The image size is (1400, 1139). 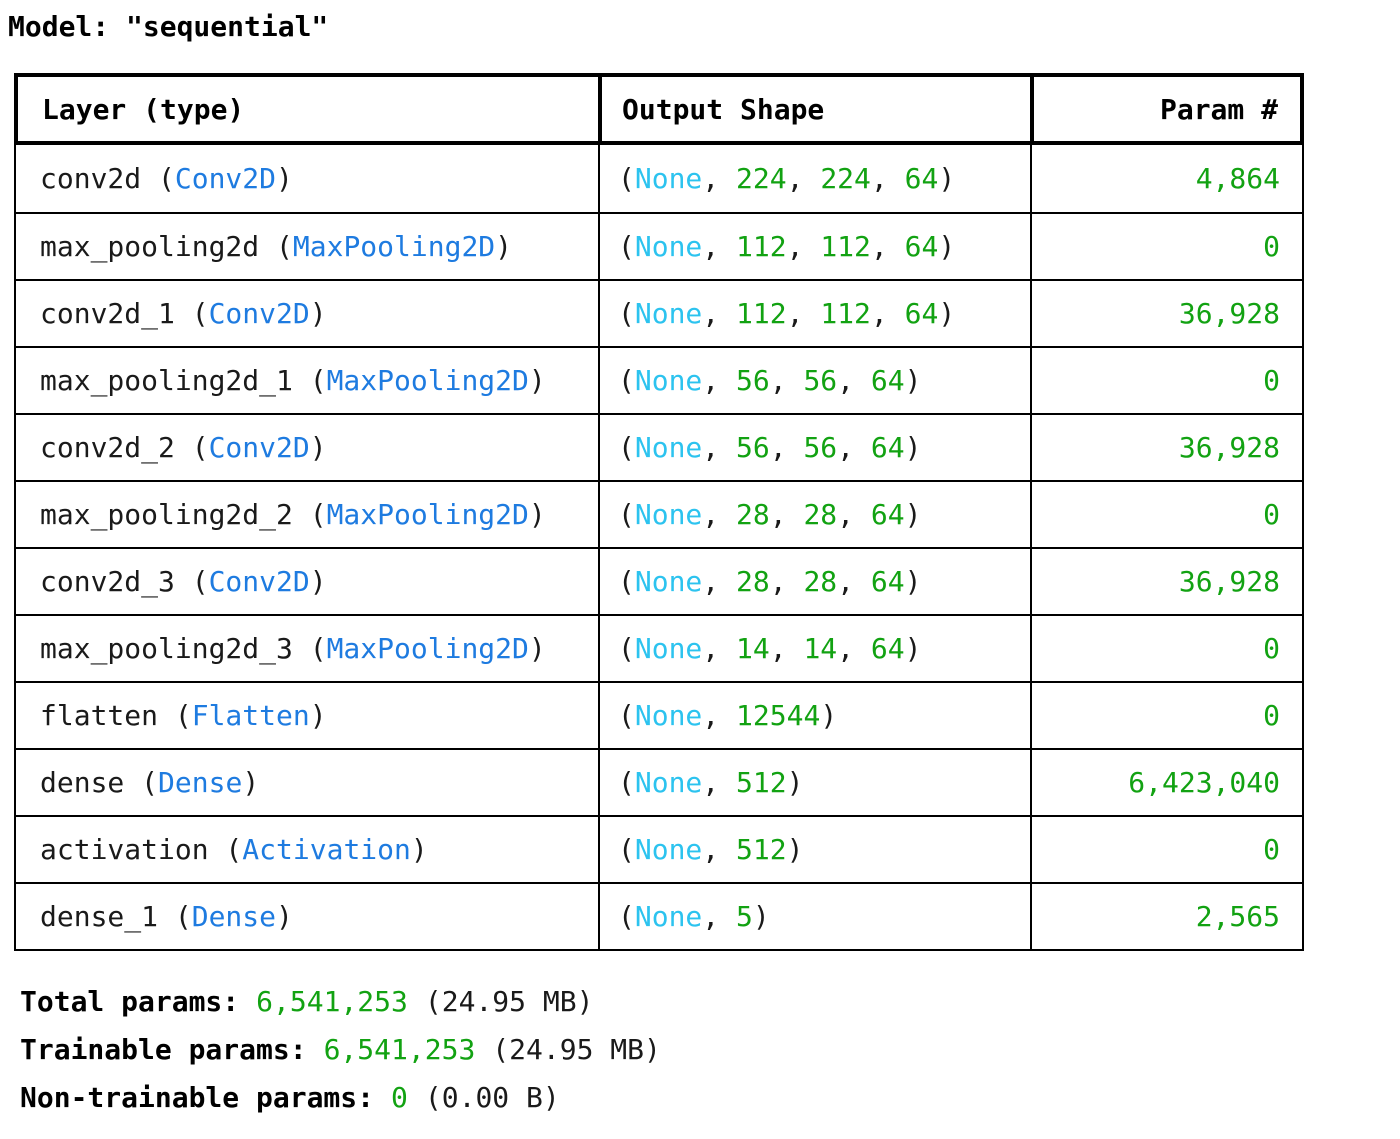 What do you see at coordinates (163, 1049) in the screenshot?
I see `trainable-params-label: Trainable params:` at bounding box center [163, 1049].